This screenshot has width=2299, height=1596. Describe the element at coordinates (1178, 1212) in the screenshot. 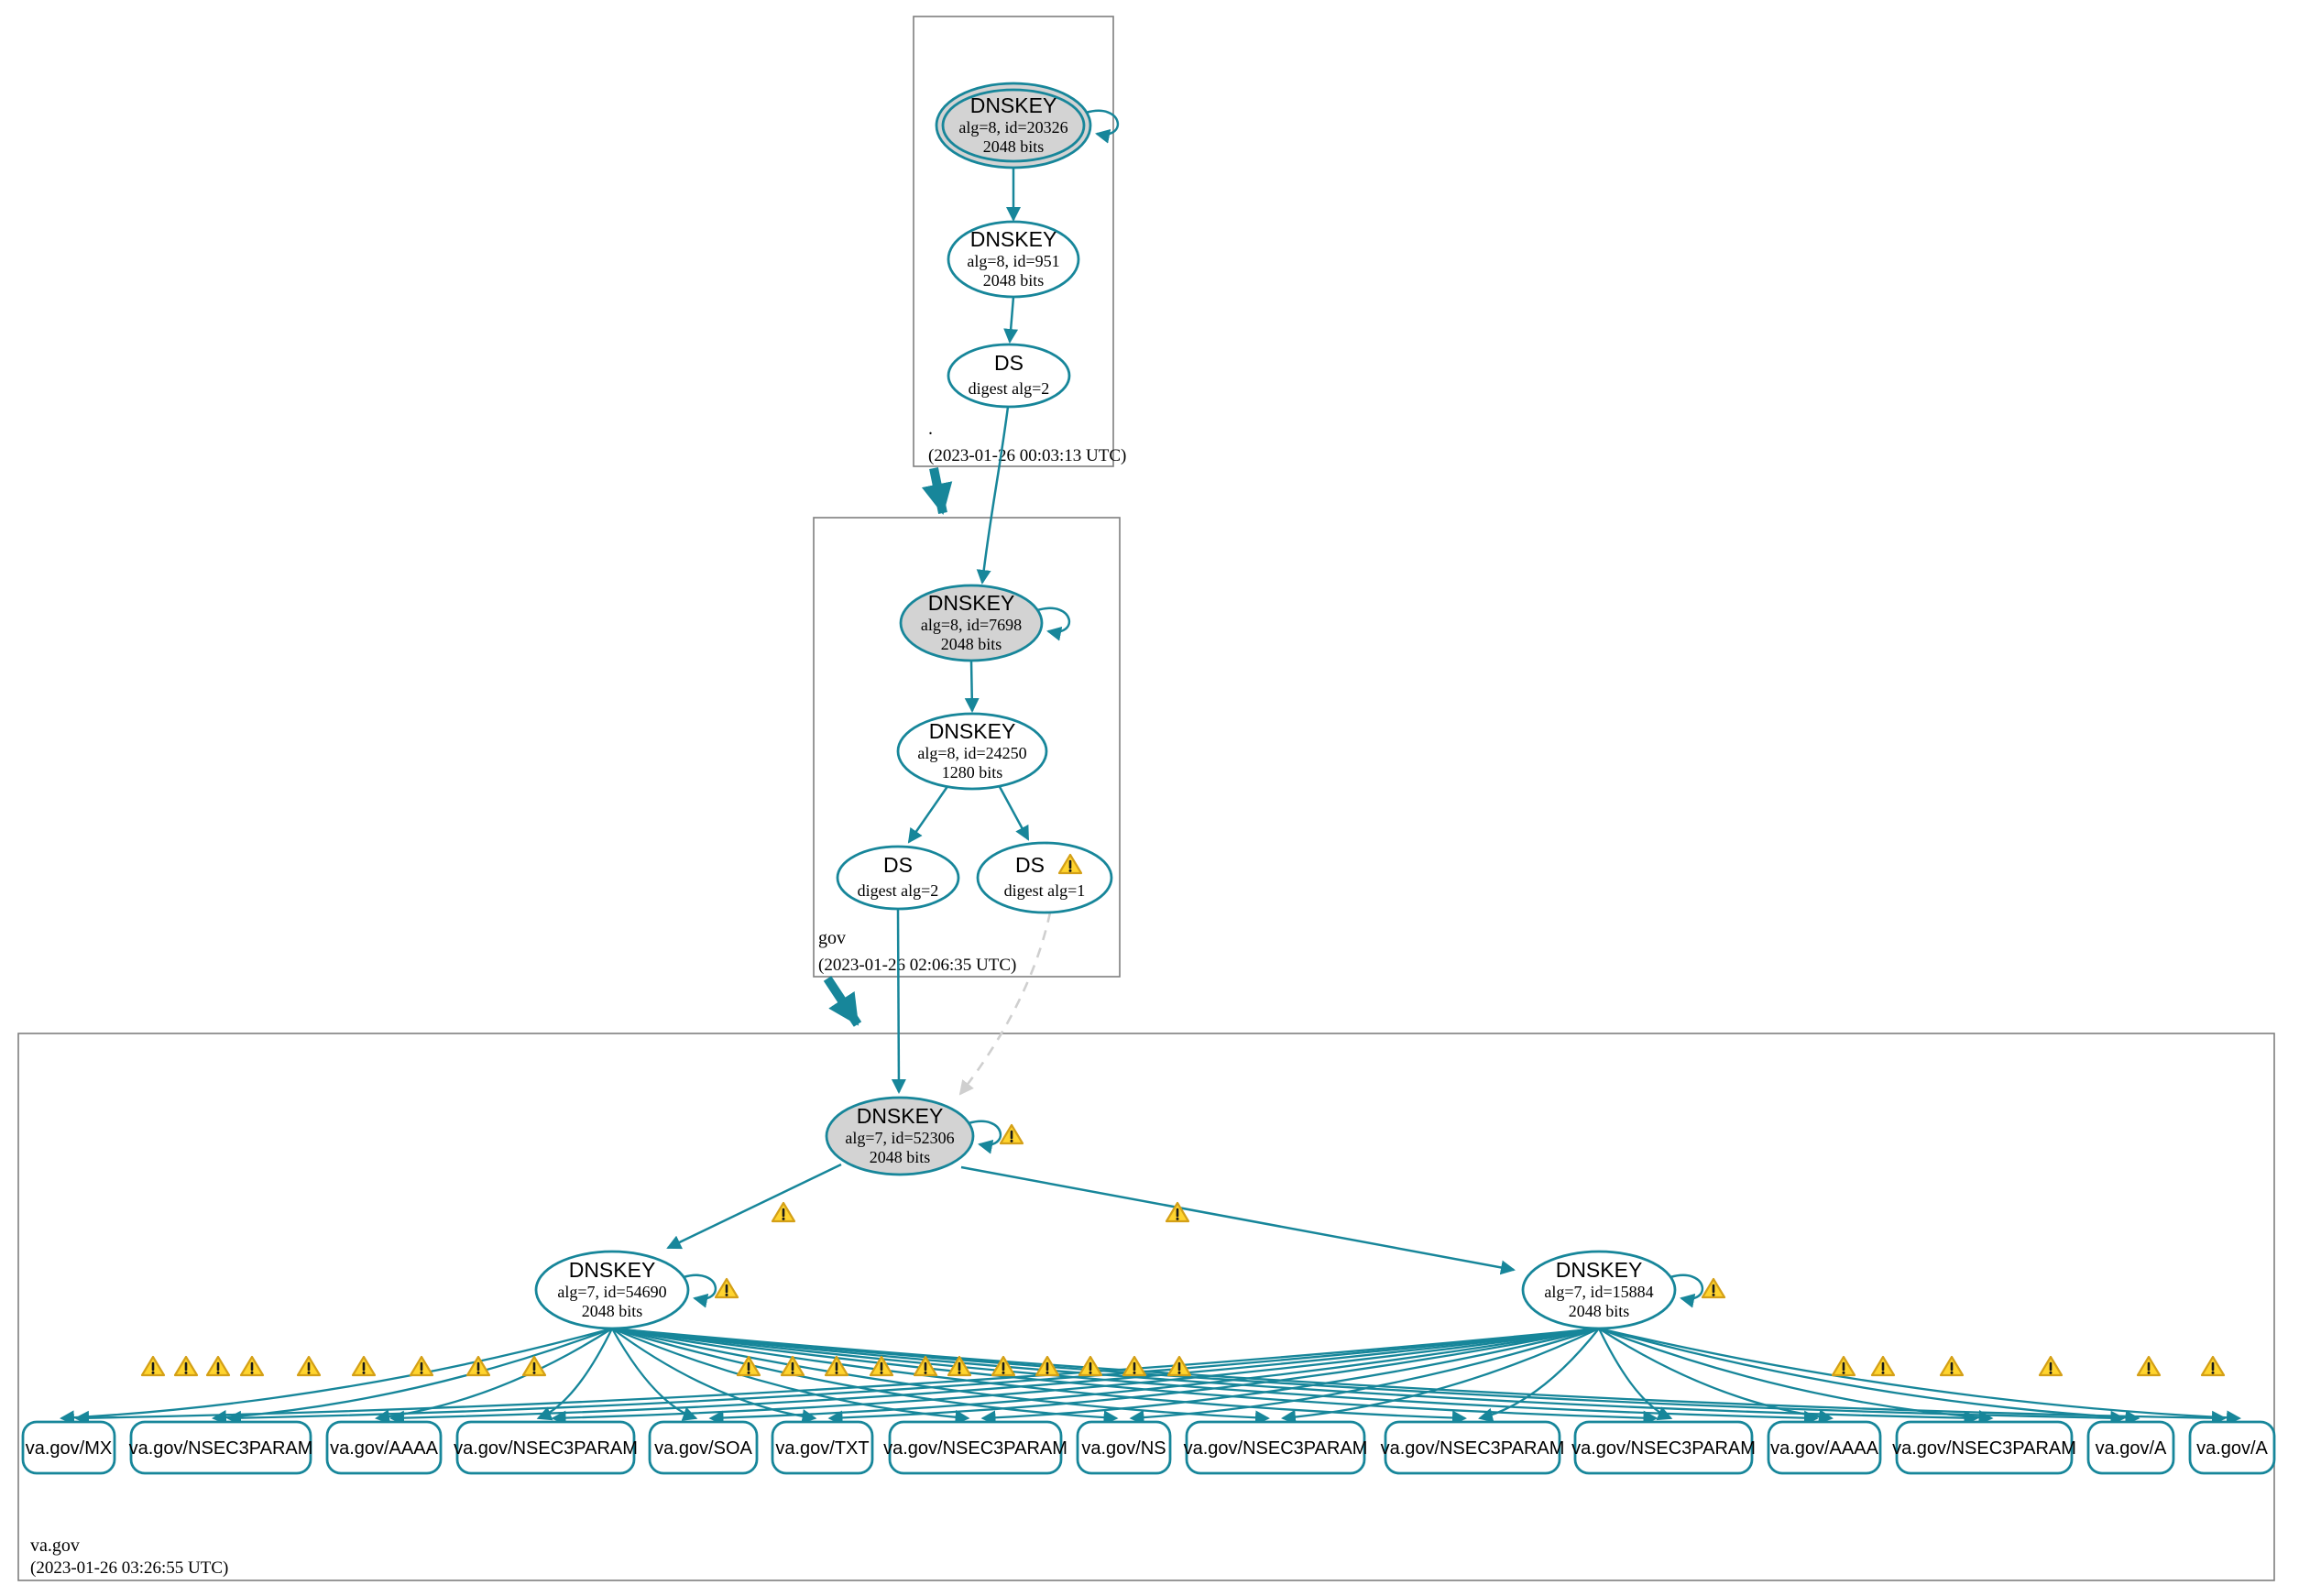

I see `edge-warning-icon` at that location.